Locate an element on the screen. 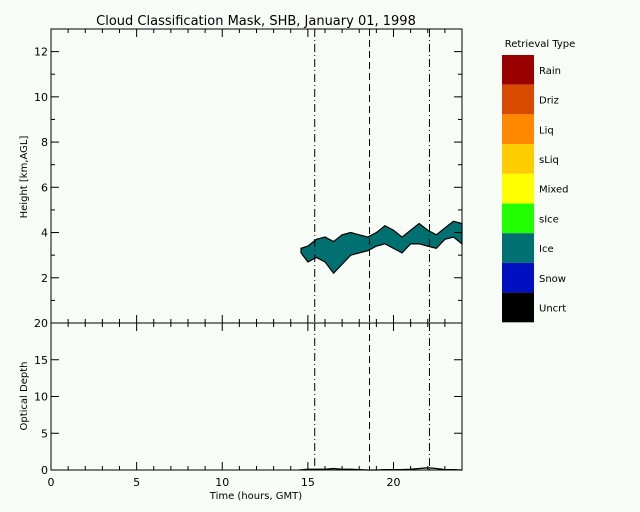  legend-label: Liq is located at coordinates (546, 130).